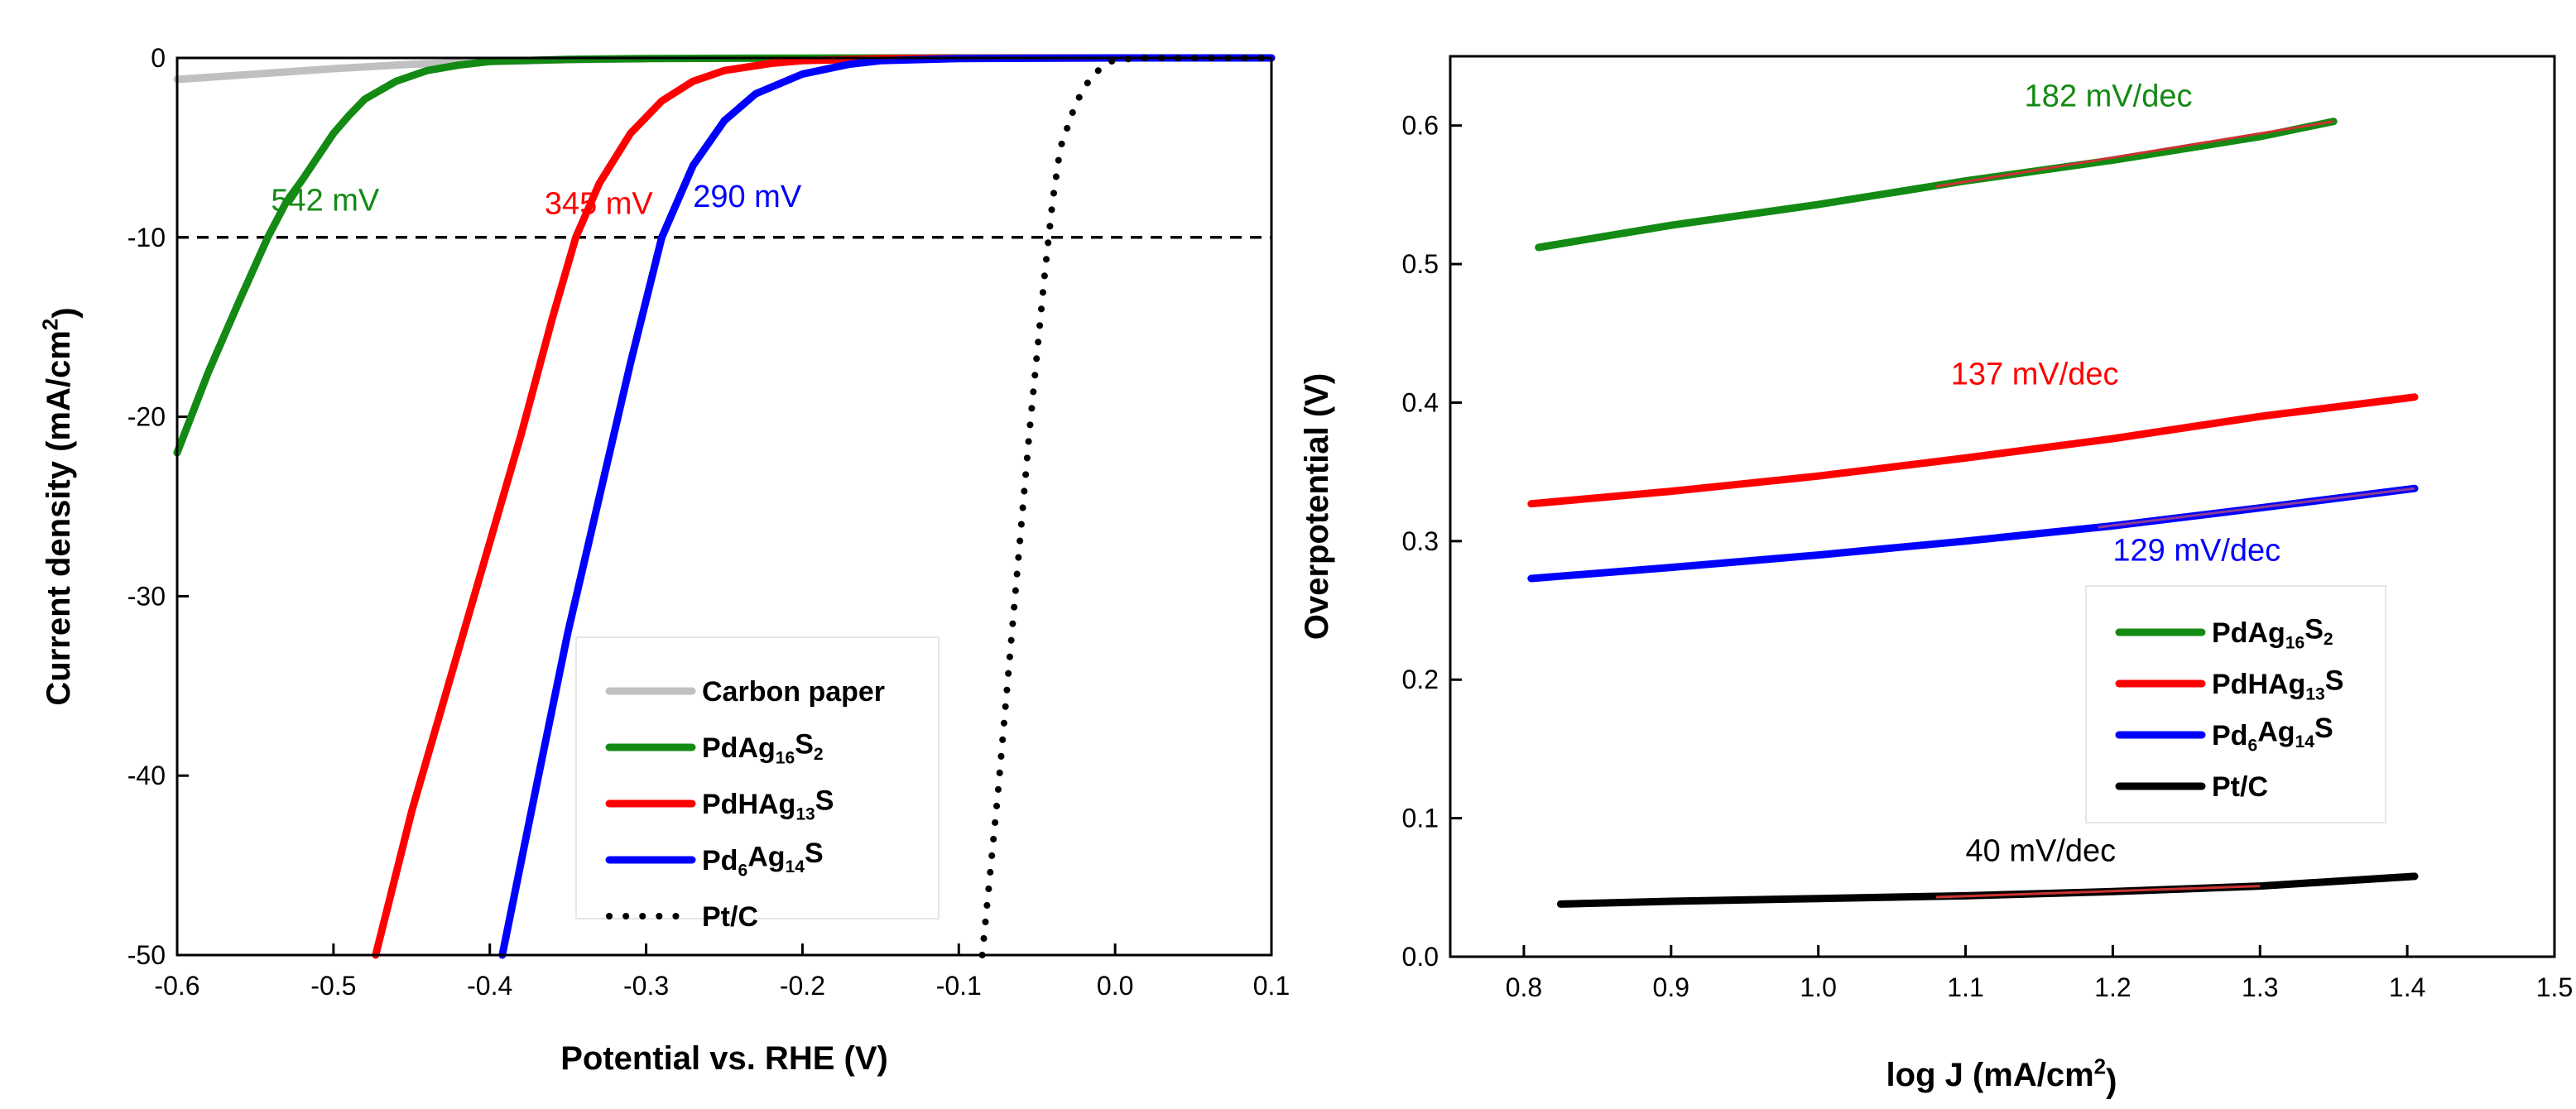 Image resolution: width=2576 pixels, height=1109 pixels. I want to click on x-tick-label: 1.3, so click(2260, 987).